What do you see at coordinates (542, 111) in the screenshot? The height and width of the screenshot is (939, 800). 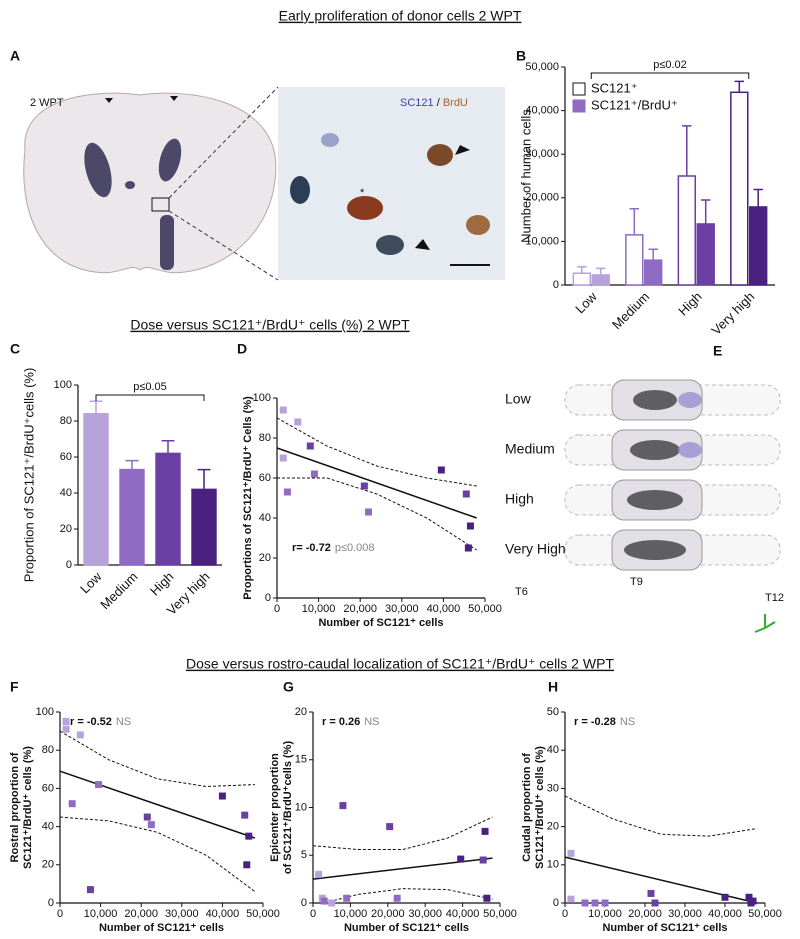 I see `y-tick-label: 40,000` at bounding box center [542, 111].